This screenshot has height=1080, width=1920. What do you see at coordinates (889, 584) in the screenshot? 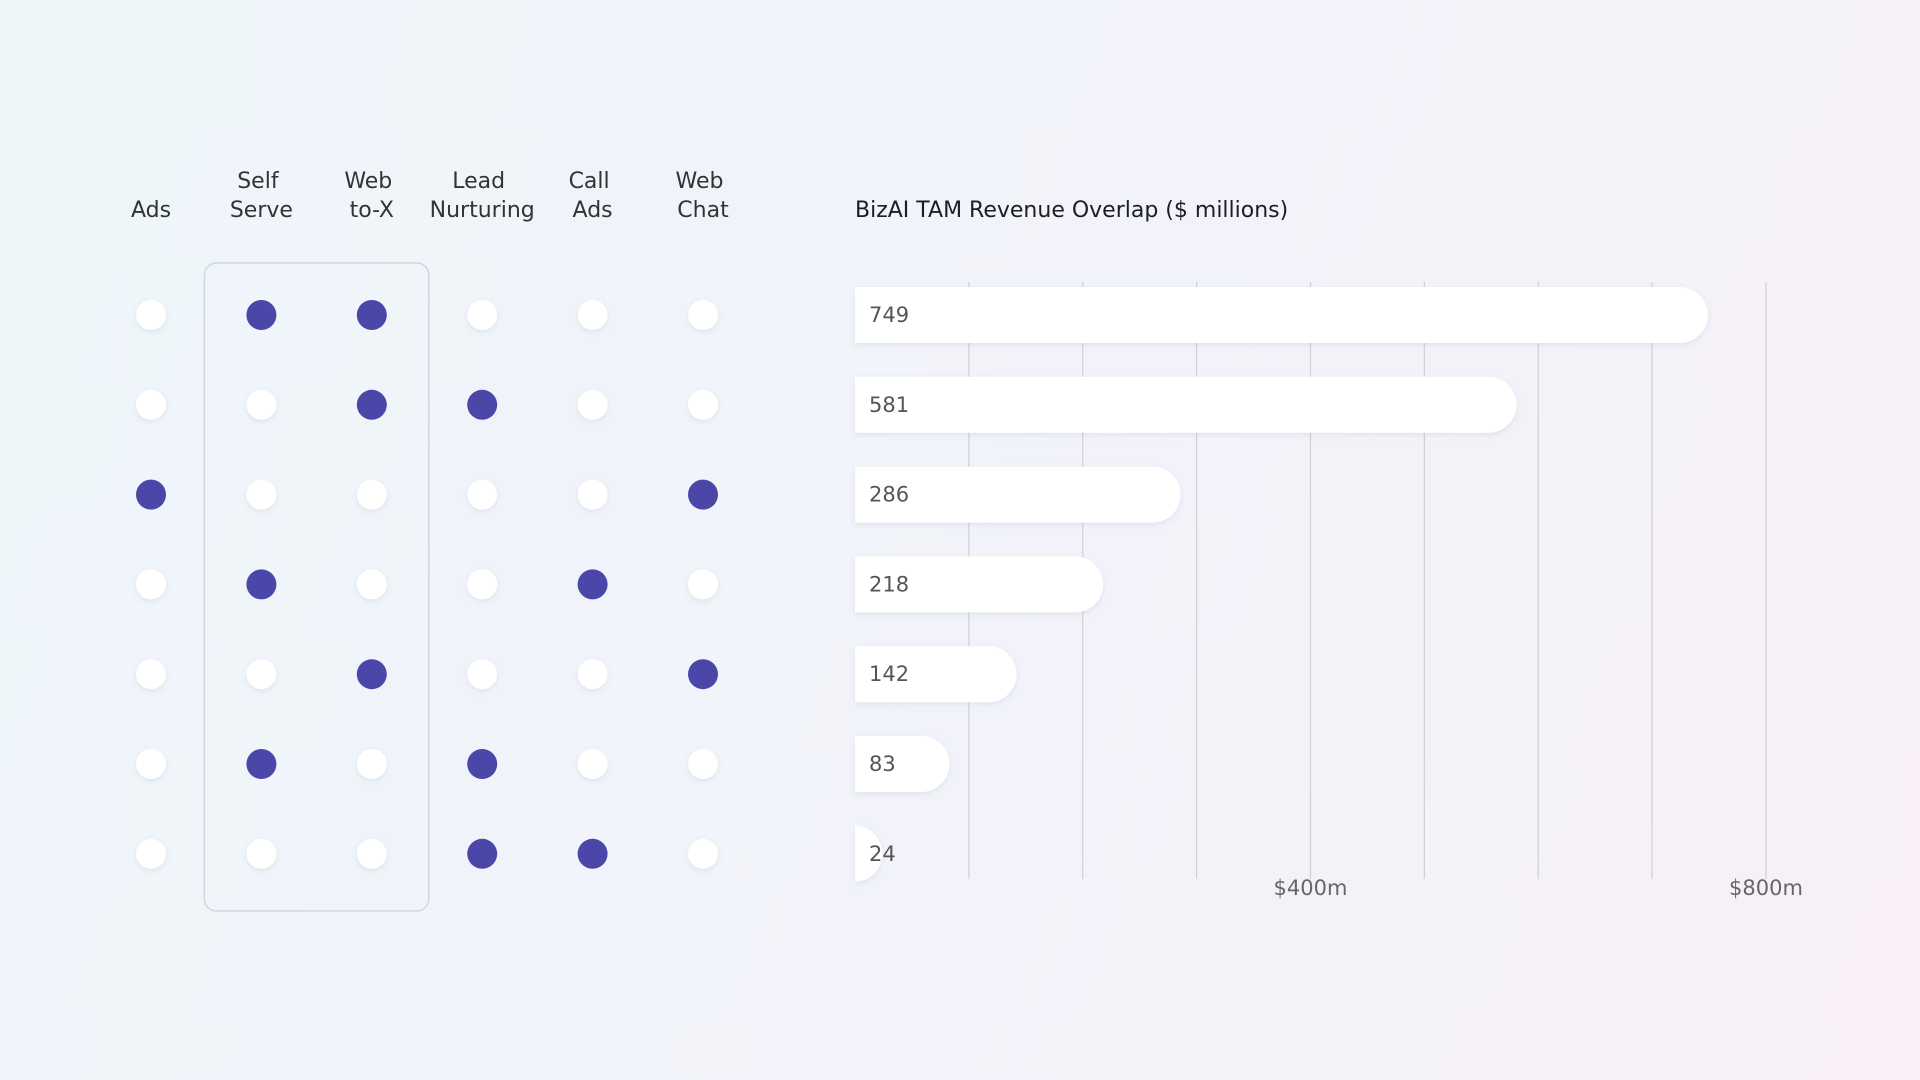
I see `bar-value-label: 218` at bounding box center [889, 584].